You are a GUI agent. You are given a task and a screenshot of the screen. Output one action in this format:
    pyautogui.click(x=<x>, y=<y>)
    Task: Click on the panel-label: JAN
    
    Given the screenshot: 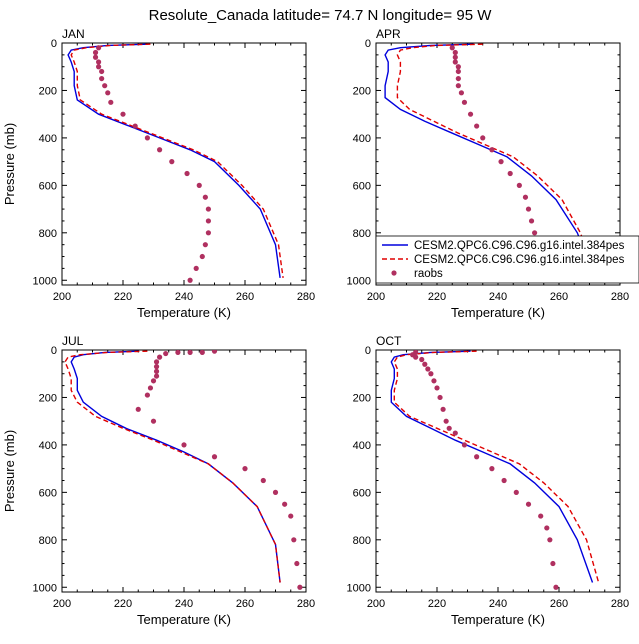 What is the action you would take?
    pyautogui.click(x=73, y=34)
    